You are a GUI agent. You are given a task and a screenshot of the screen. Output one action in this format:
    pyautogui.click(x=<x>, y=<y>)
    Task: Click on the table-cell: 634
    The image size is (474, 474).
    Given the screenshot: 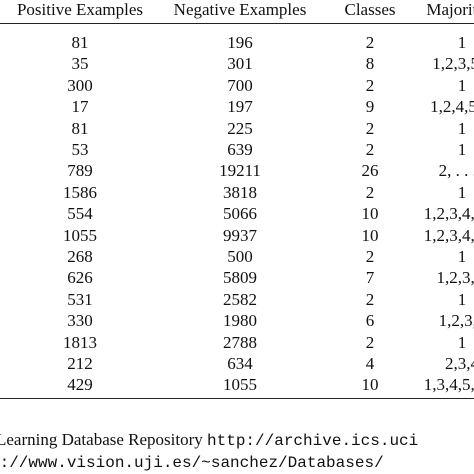 What is the action you would take?
    pyautogui.click(x=240, y=363)
    